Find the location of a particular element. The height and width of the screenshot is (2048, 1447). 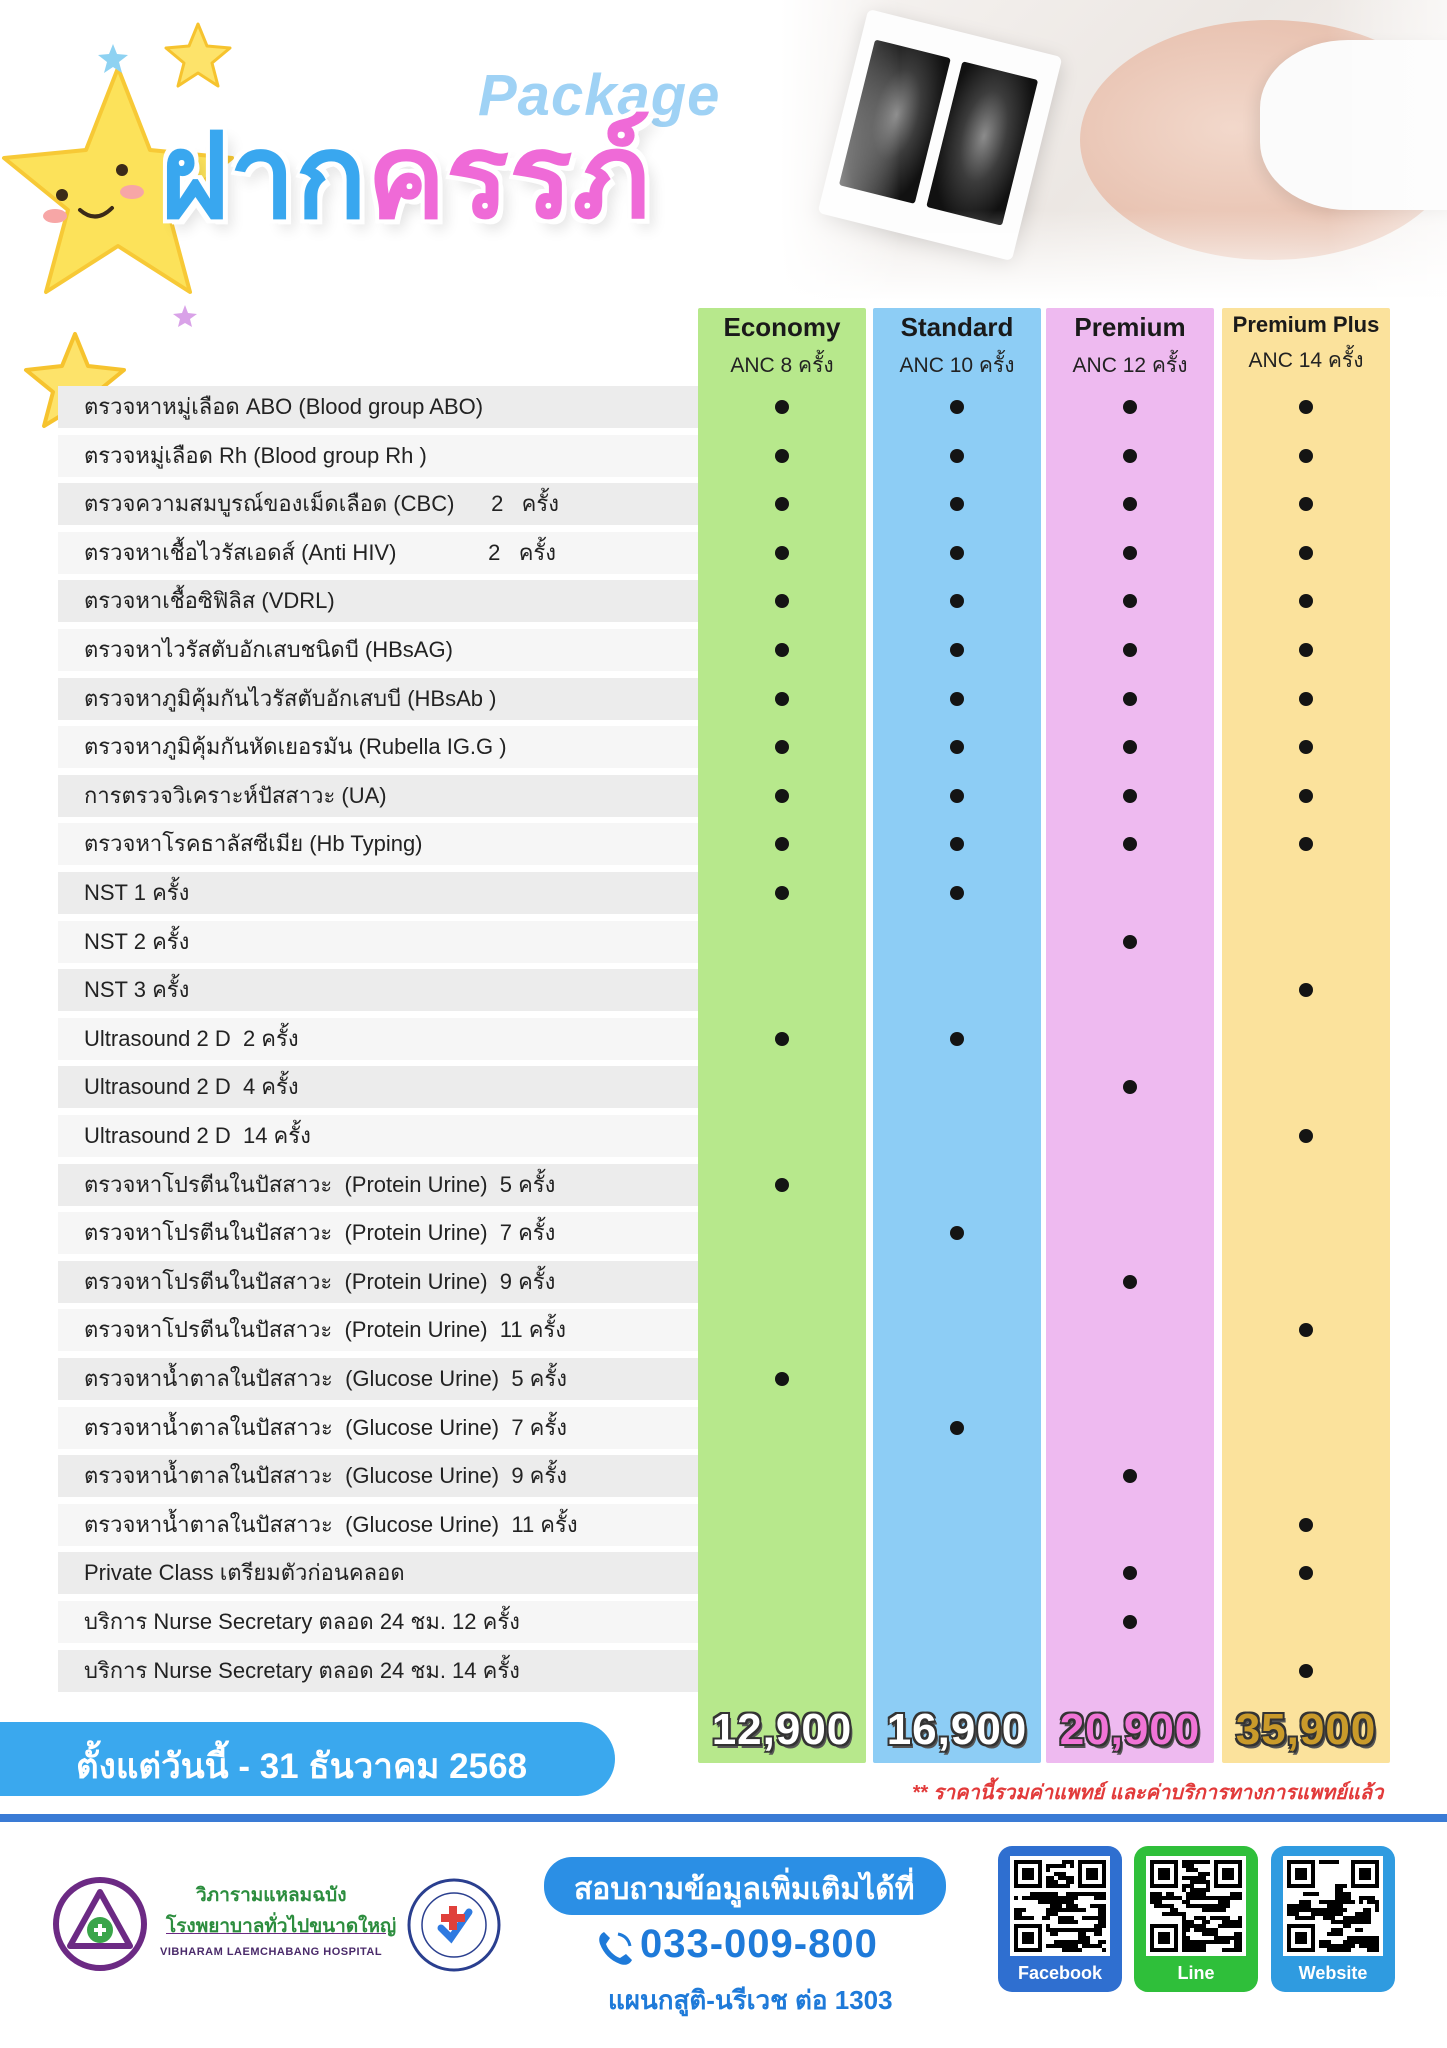

promo-banner is located at coordinates (307, 1759).